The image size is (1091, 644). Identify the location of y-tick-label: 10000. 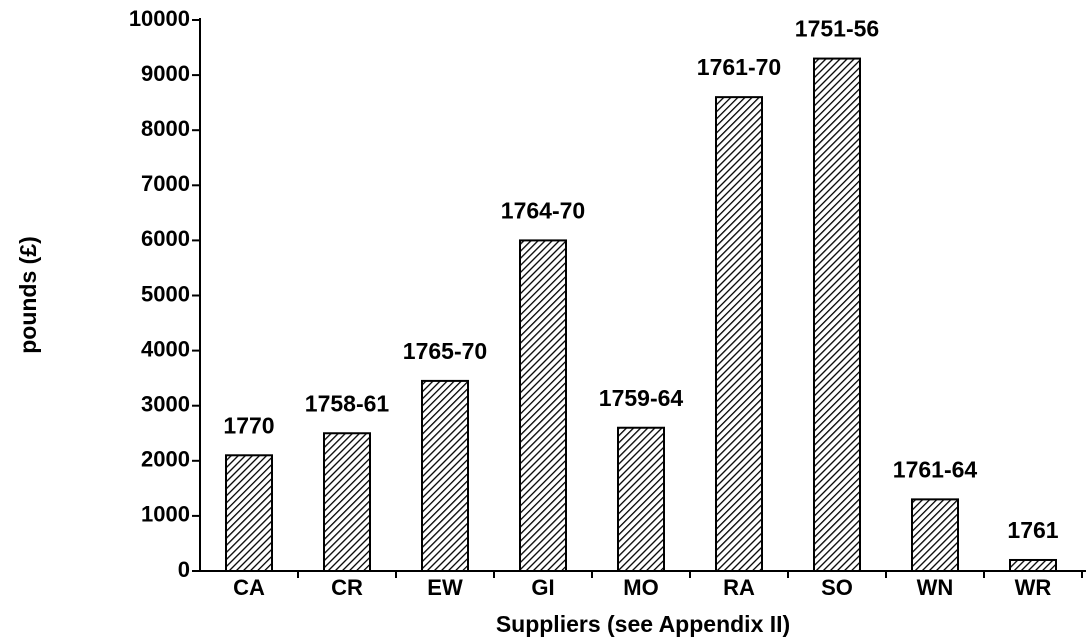
(159, 18).